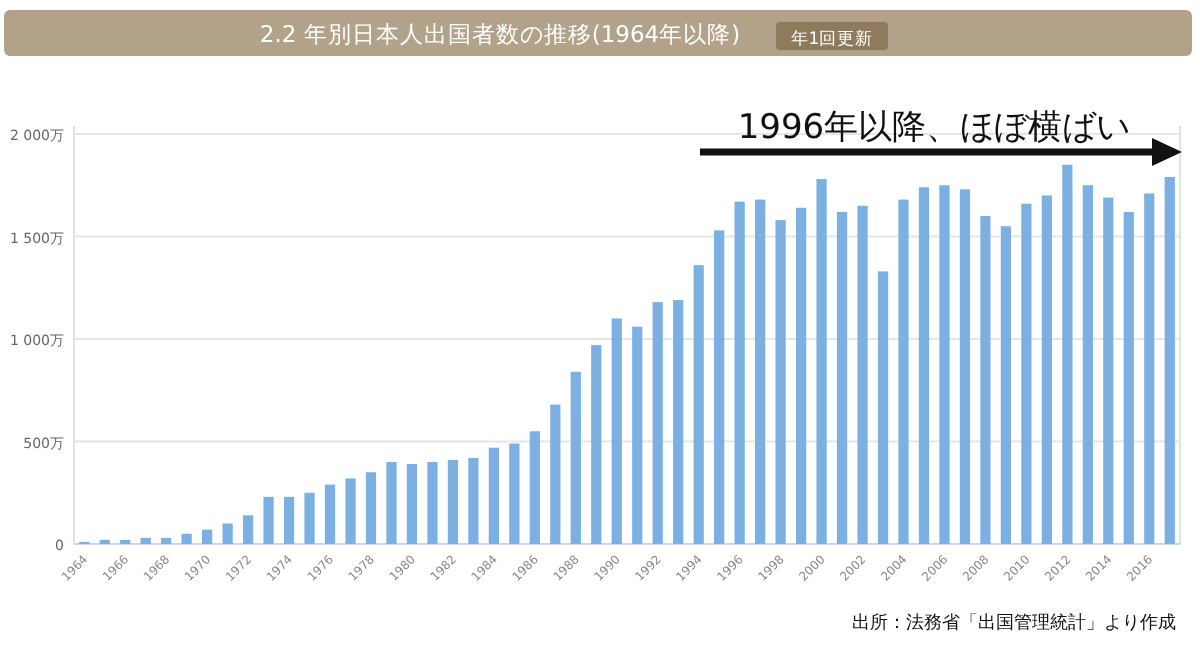 Image resolution: width=1200 pixels, height=648 pixels. What do you see at coordinates (832, 39) in the screenshot?
I see `chart-subtitle: 年1回更新` at bounding box center [832, 39].